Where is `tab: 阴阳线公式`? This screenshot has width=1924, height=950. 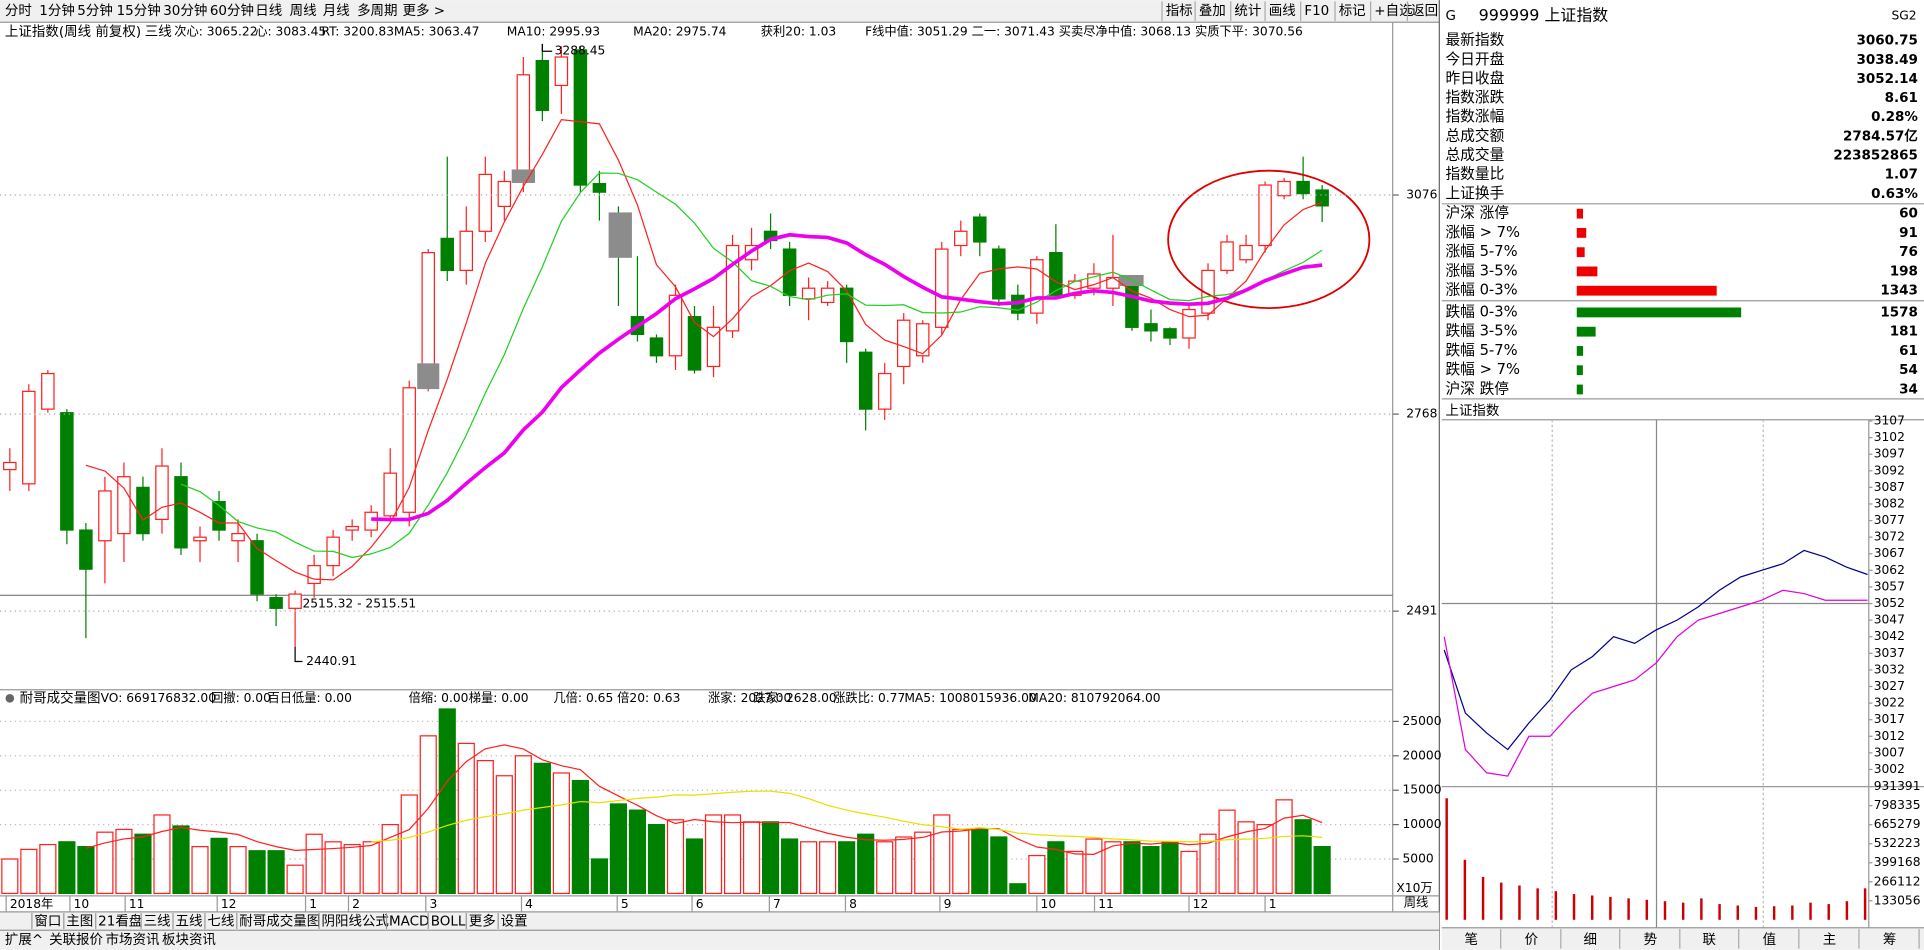 tab: 阴阳线公式 is located at coordinates (355, 922).